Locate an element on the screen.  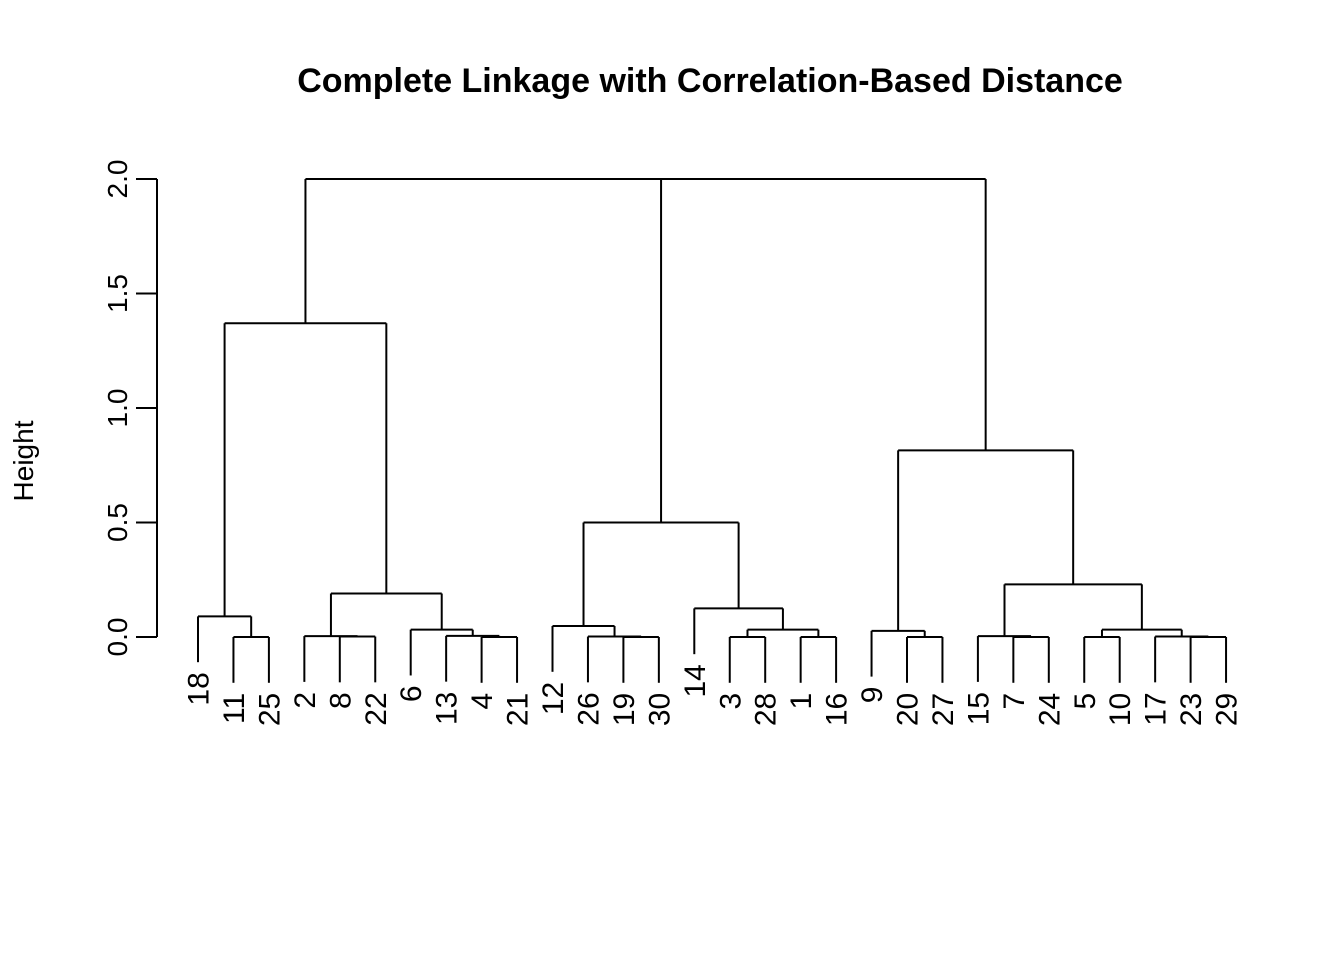
leaf-label: 16 is located at coordinates (837, 709).